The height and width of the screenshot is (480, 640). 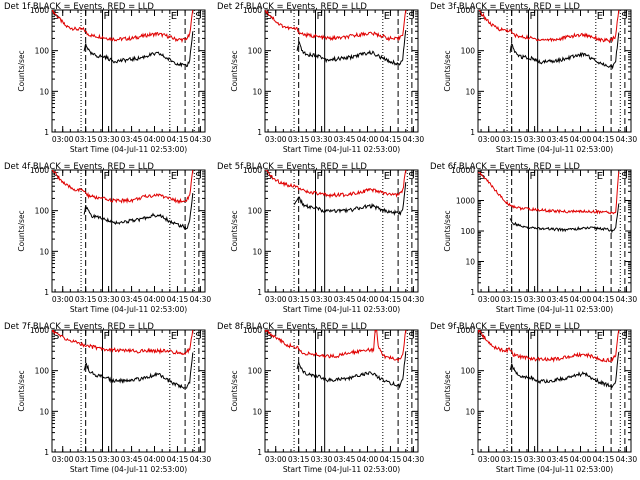 I want to click on y-tick-label: 10000, so click(x=463, y=170).